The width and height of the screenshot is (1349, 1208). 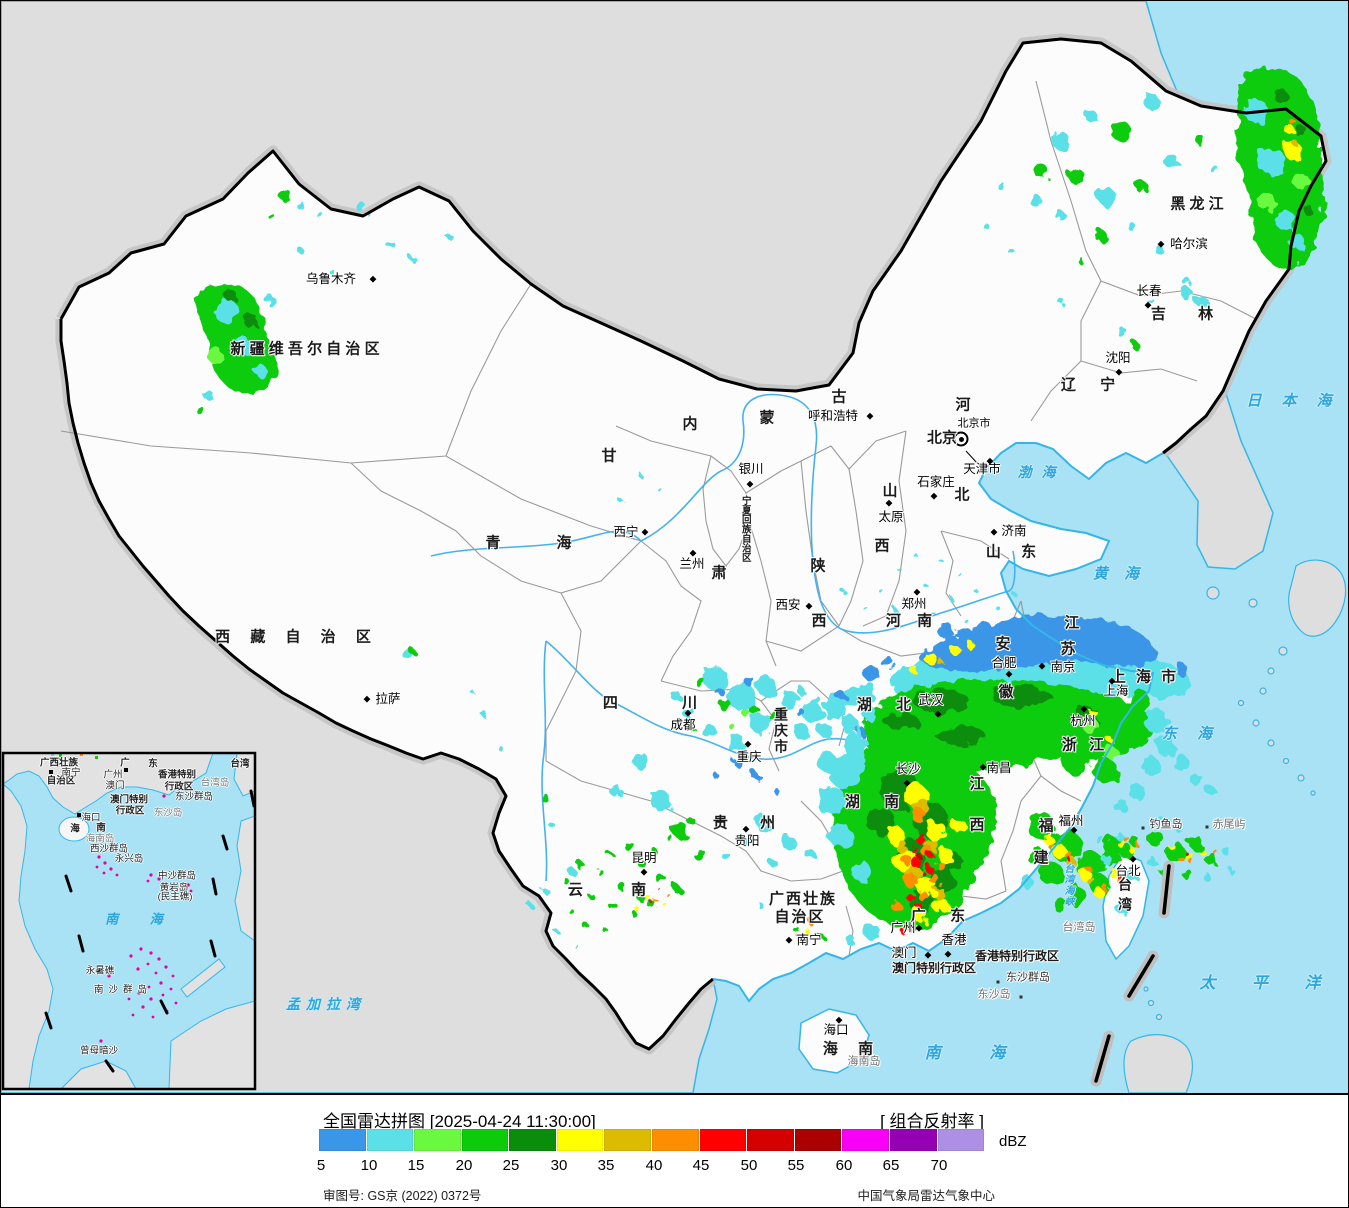 What do you see at coordinates (976, 1053) in the screenshot?
I see `sea-label: 南 海` at bounding box center [976, 1053].